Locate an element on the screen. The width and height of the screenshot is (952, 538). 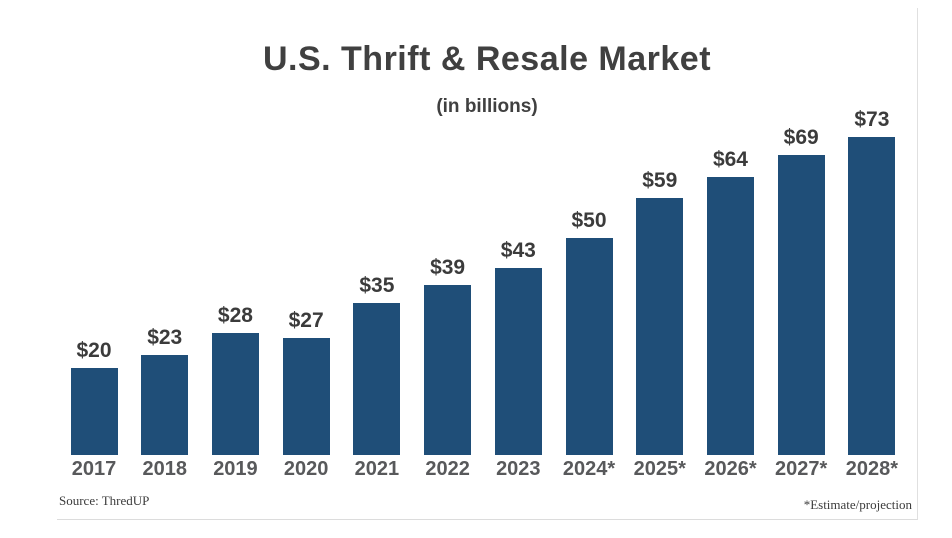
estimate-footnote: *Estimate/projection is located at coordinates (857, 504).